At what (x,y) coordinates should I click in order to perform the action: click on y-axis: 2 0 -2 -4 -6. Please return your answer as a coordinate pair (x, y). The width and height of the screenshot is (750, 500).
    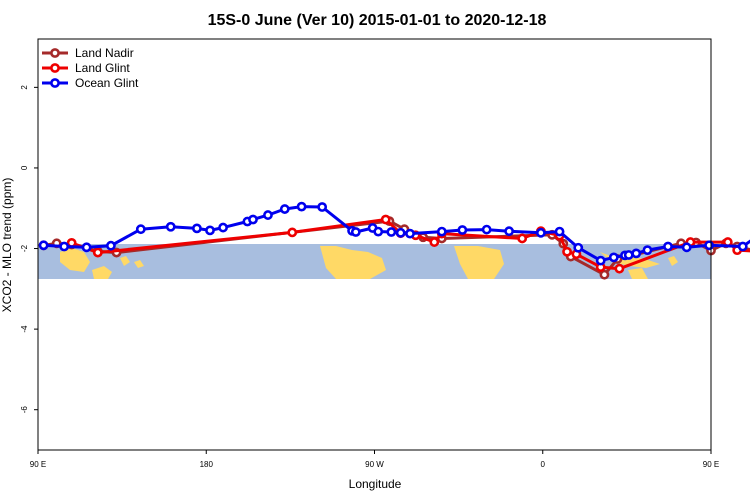
    Looking at the image, I should click on (29, 249).